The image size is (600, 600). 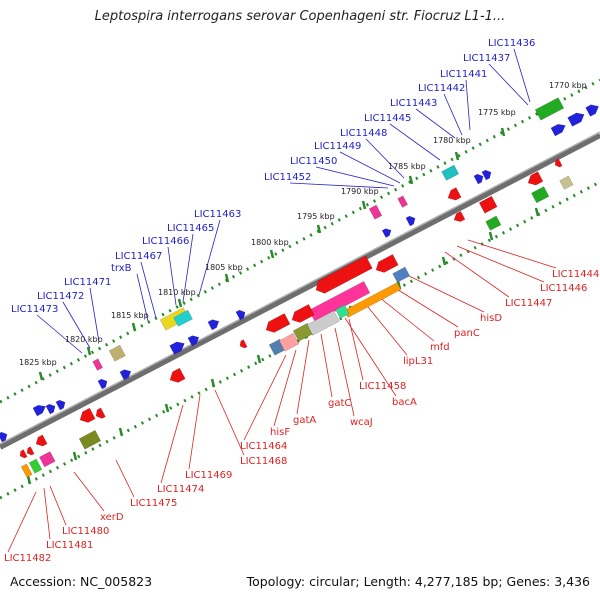 I want to click on lower-gene-label: LIC11474, so click(x=180, y=489).